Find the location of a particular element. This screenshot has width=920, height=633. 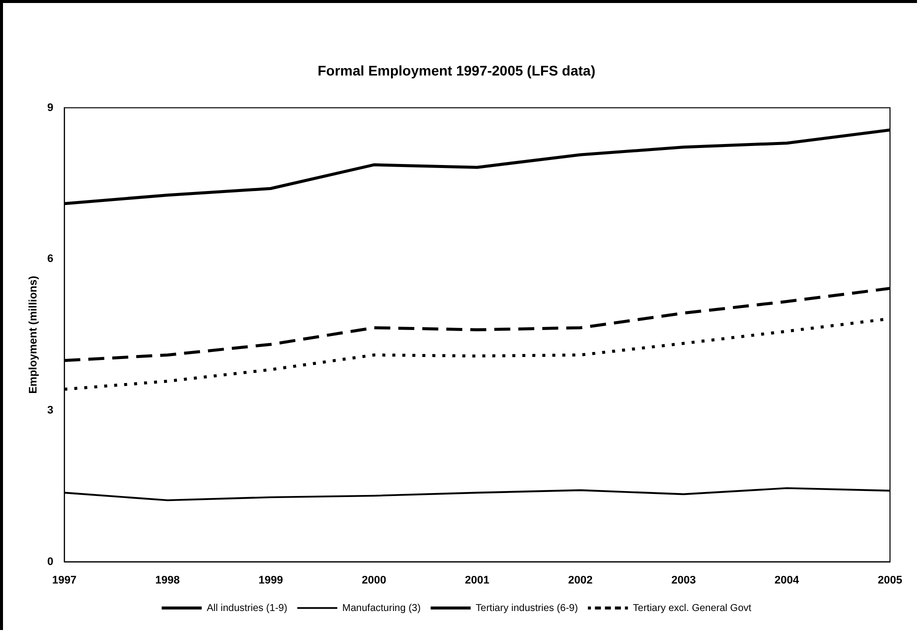

x-tick-label: 2003 is located at coordinates (683, 580).